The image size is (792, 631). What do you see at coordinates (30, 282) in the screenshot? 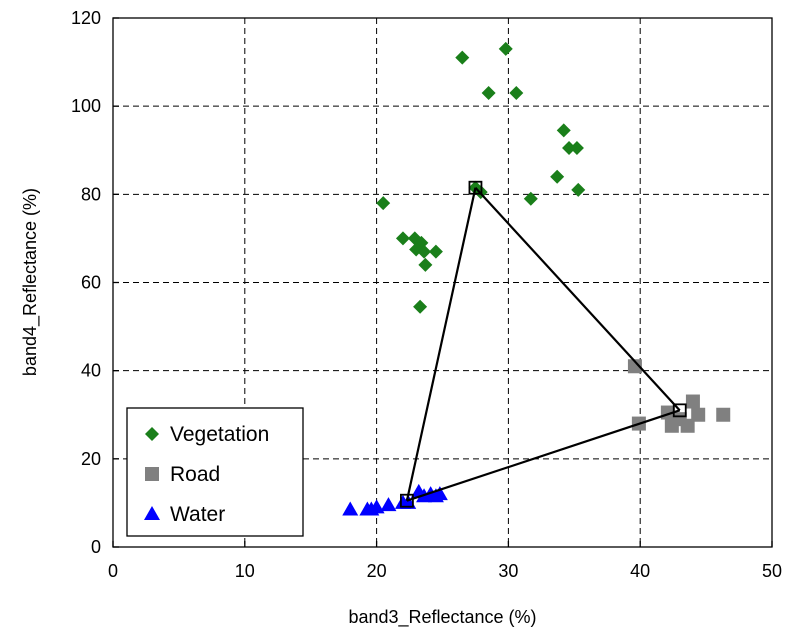
I see `y-axis-title: band4_Reflectance (%)` at bounding box center [30, 282].